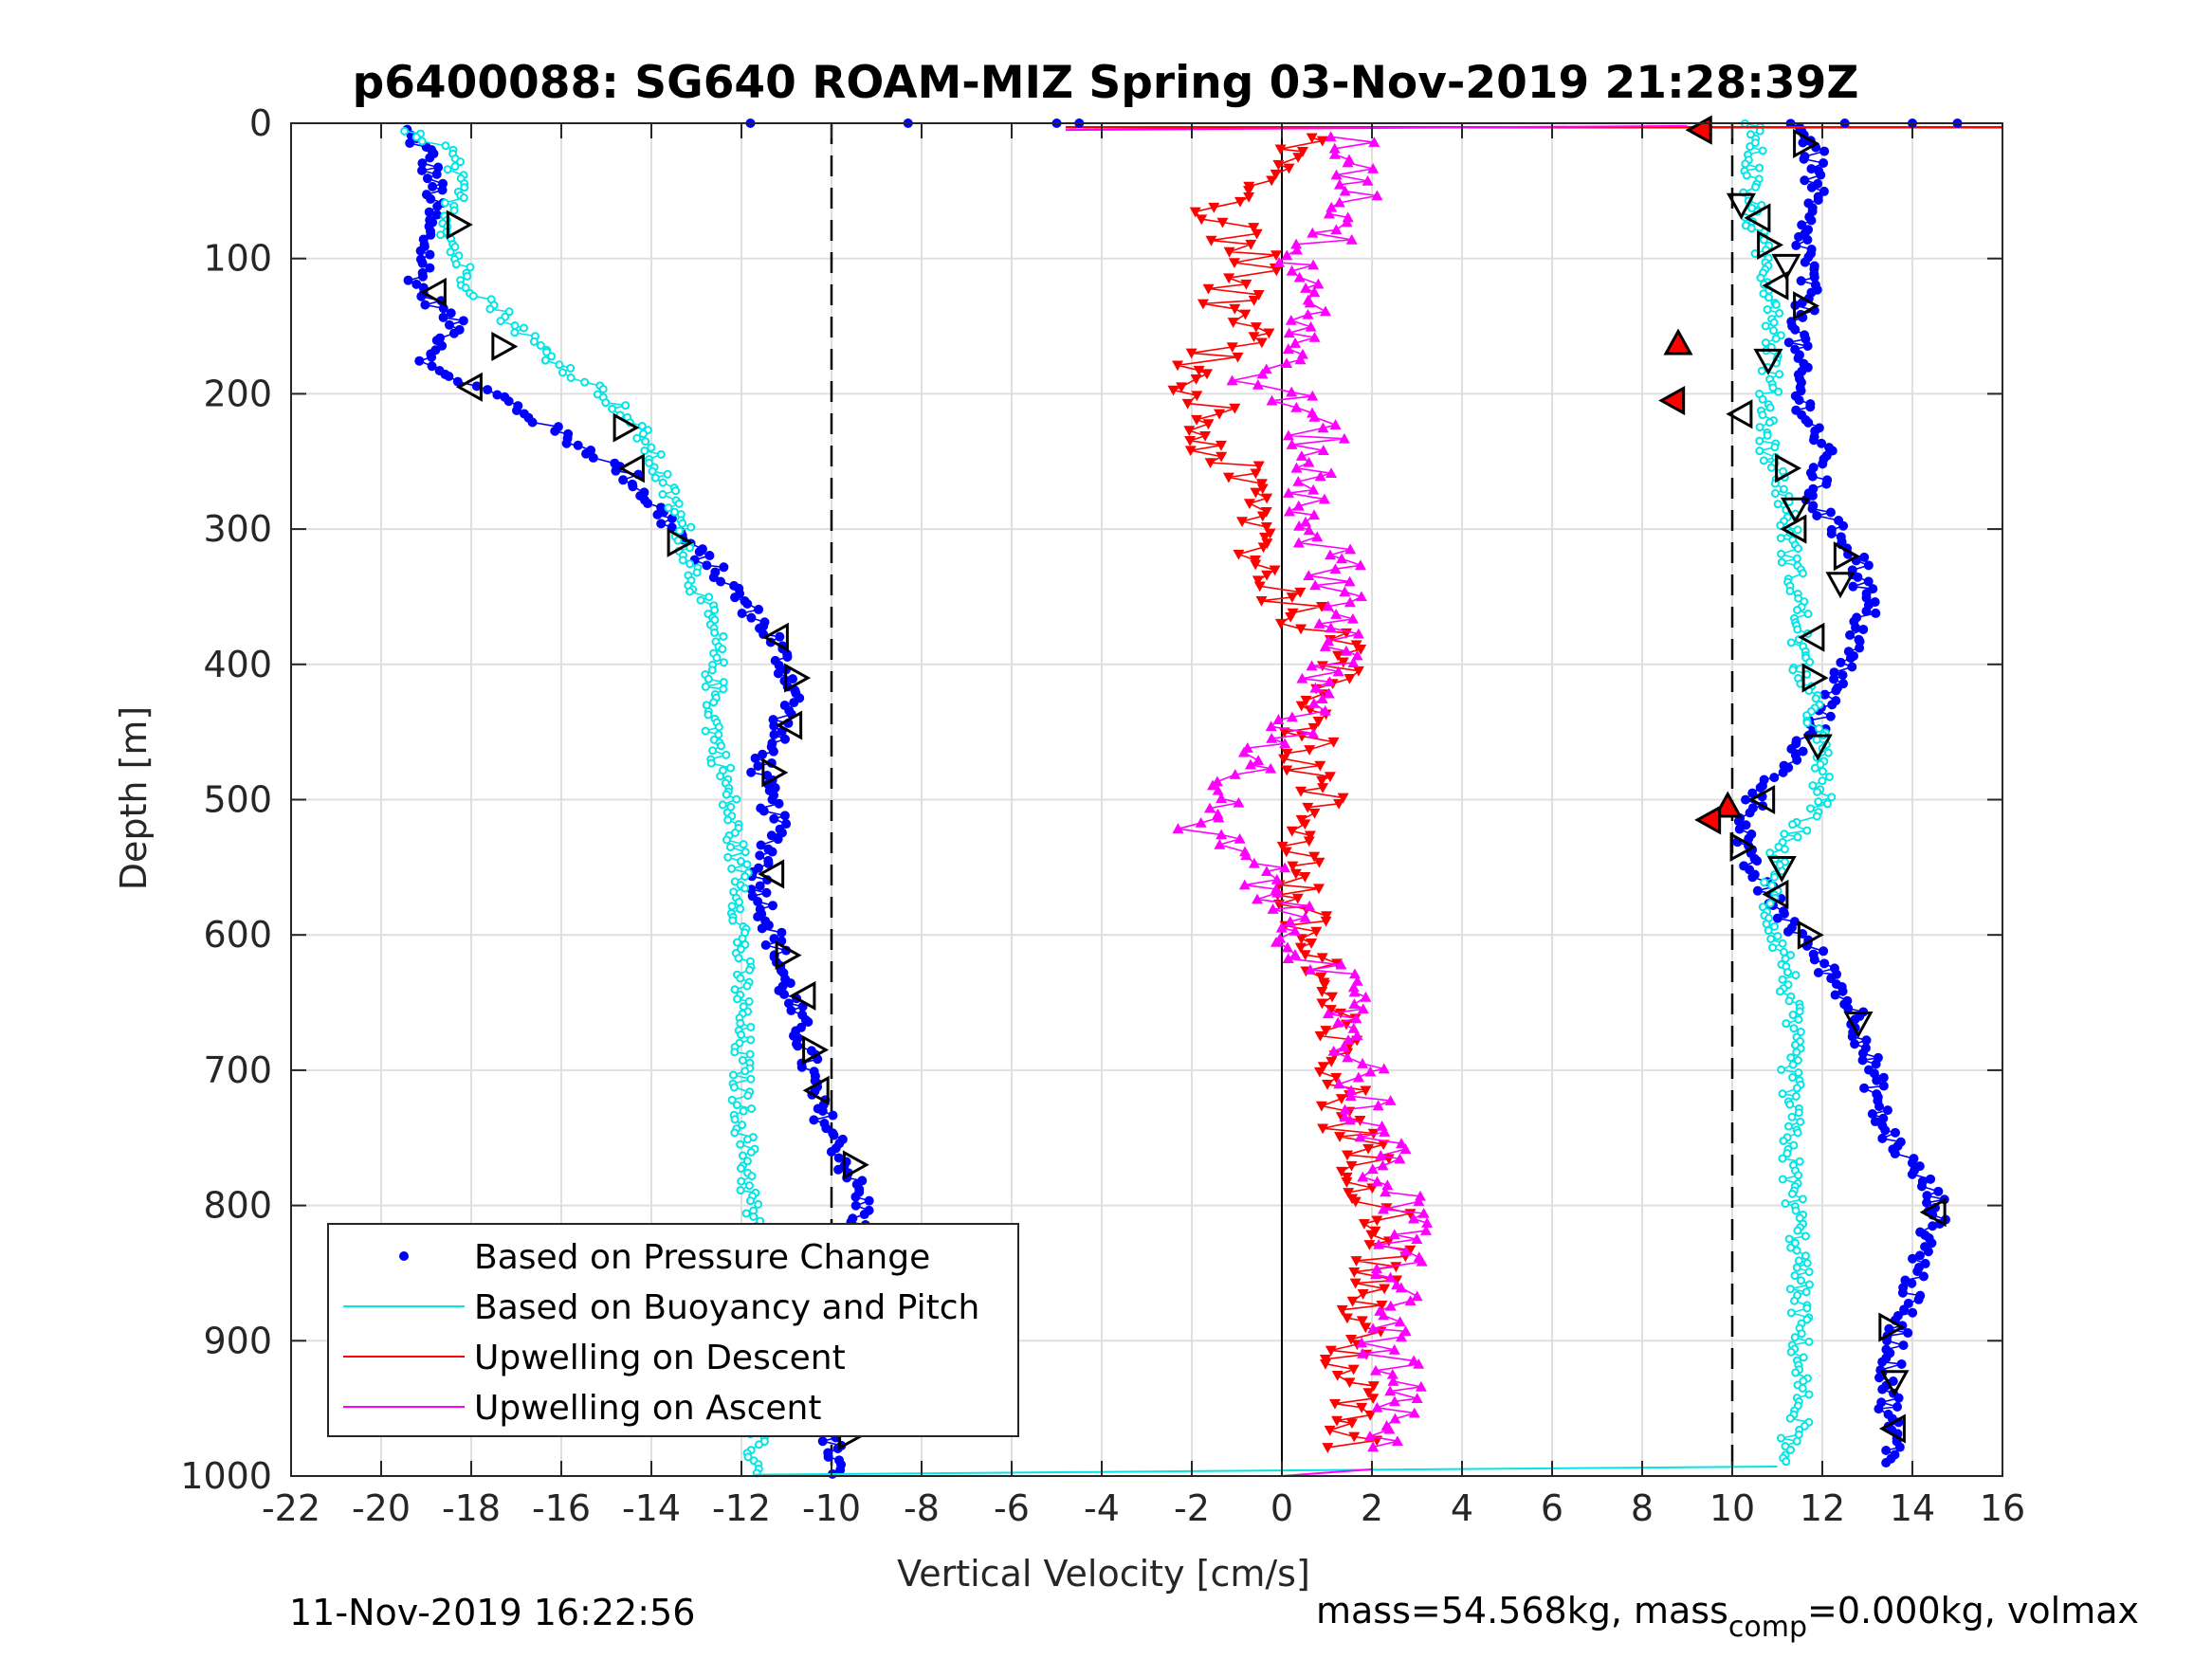  I want to click on y-tick-label: 700, so click(237, 1070).